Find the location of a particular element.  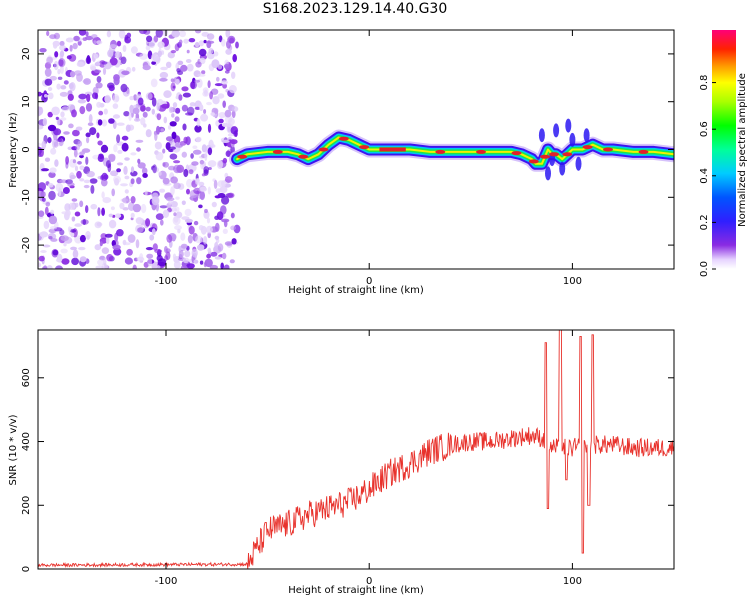

noise-region is located at coordinates (139, 149).